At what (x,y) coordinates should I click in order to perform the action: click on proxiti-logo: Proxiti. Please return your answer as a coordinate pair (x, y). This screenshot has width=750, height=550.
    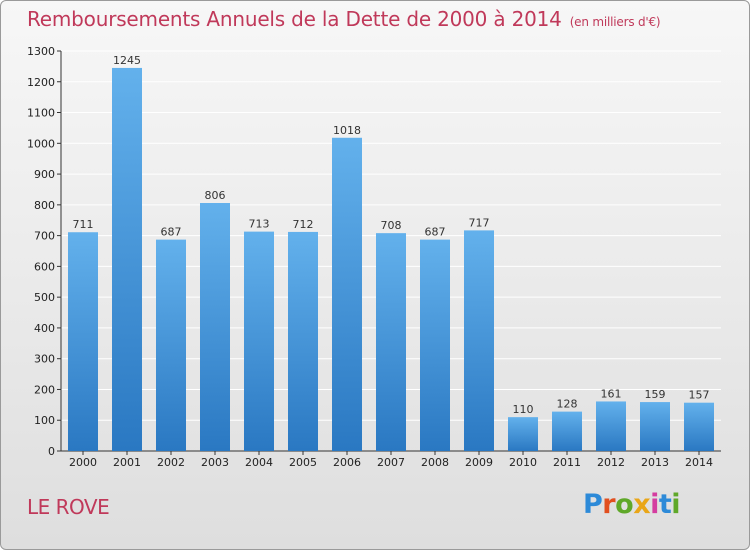
    Looking at the image, I should click on (632, 504).